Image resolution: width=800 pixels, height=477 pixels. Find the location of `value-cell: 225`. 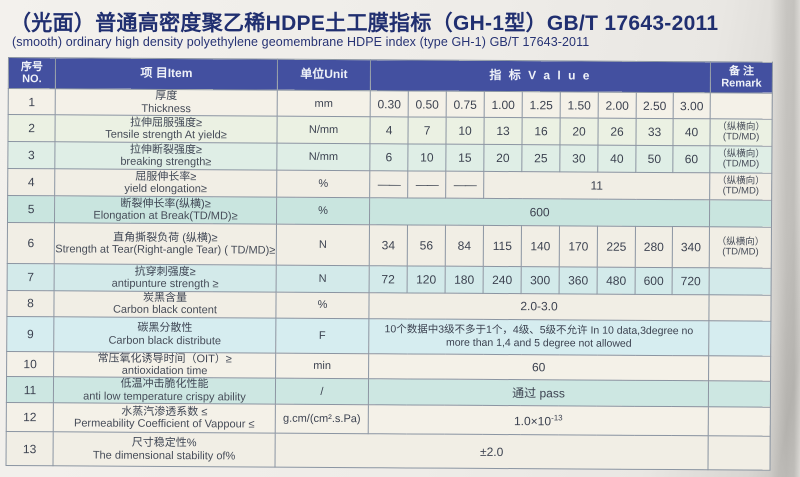

value-cell: 225 is located at coordinates (616, 247).